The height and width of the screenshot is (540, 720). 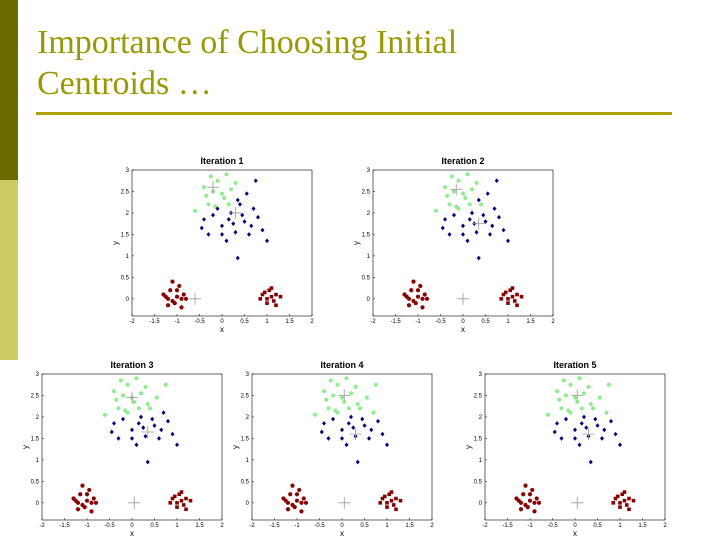 What do you see at coordinates (665, 526) in the screenshot?
I see `x-tick-label: 2` at bounding box center [665, 526].